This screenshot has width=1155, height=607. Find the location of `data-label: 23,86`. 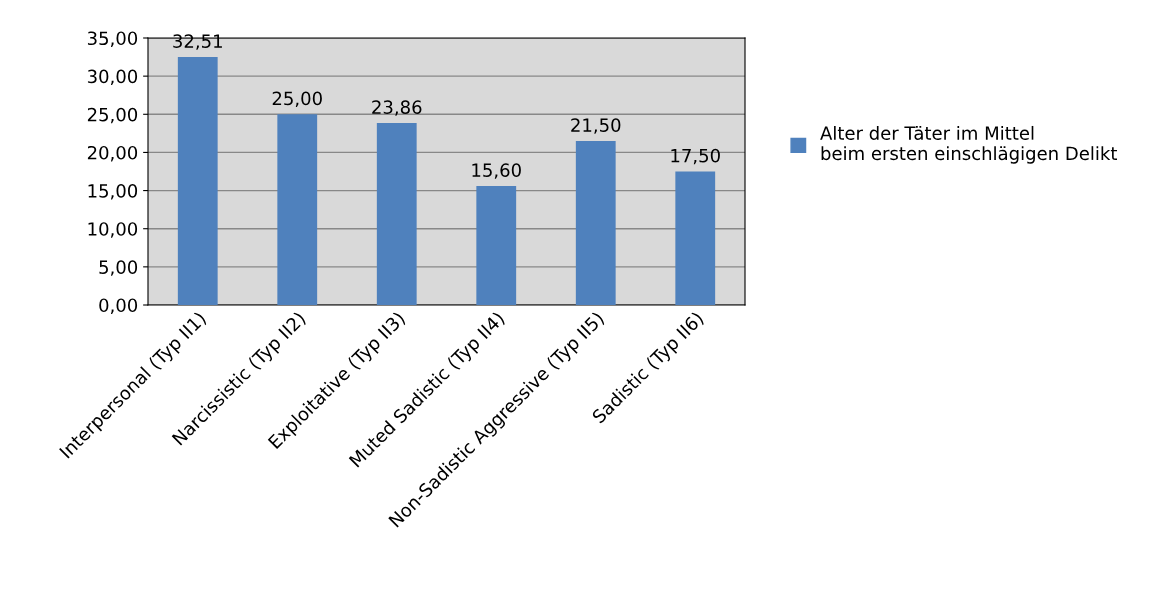

data-label: 23,86 is located at coordinates (397, 108).